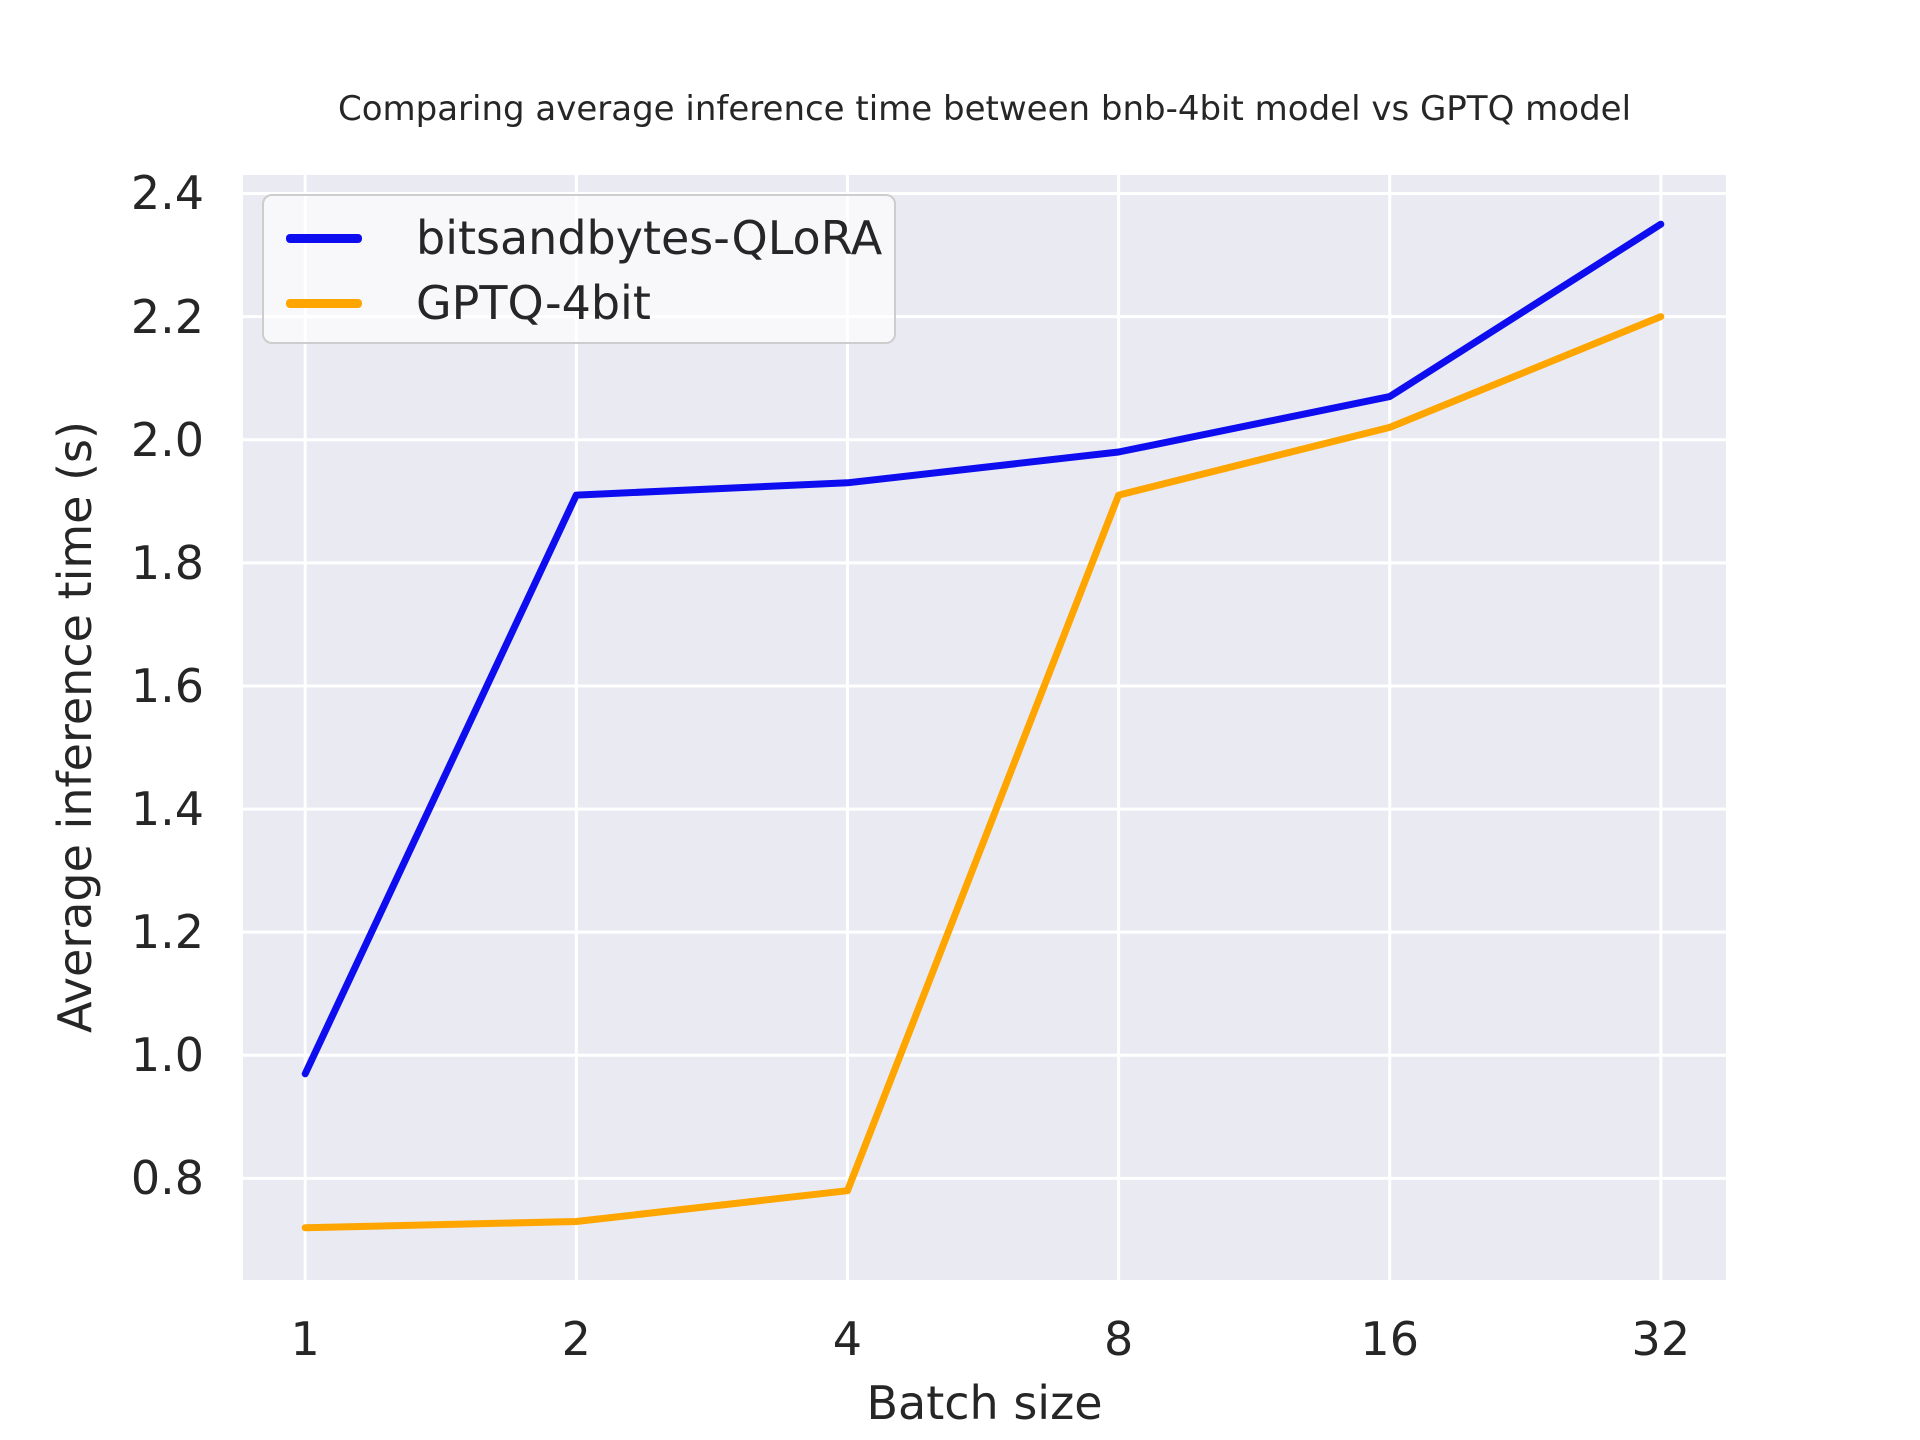  I want to click on x-tick-label: 8, so click(1118, 1339).